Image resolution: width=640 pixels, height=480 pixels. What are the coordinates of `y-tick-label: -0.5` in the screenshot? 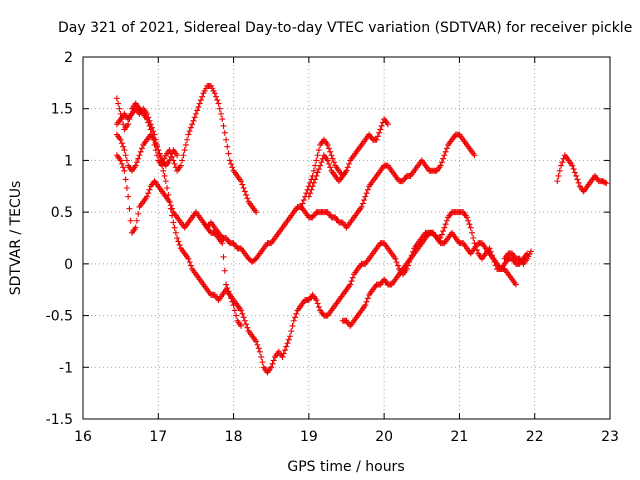 It's located at (59, 317).